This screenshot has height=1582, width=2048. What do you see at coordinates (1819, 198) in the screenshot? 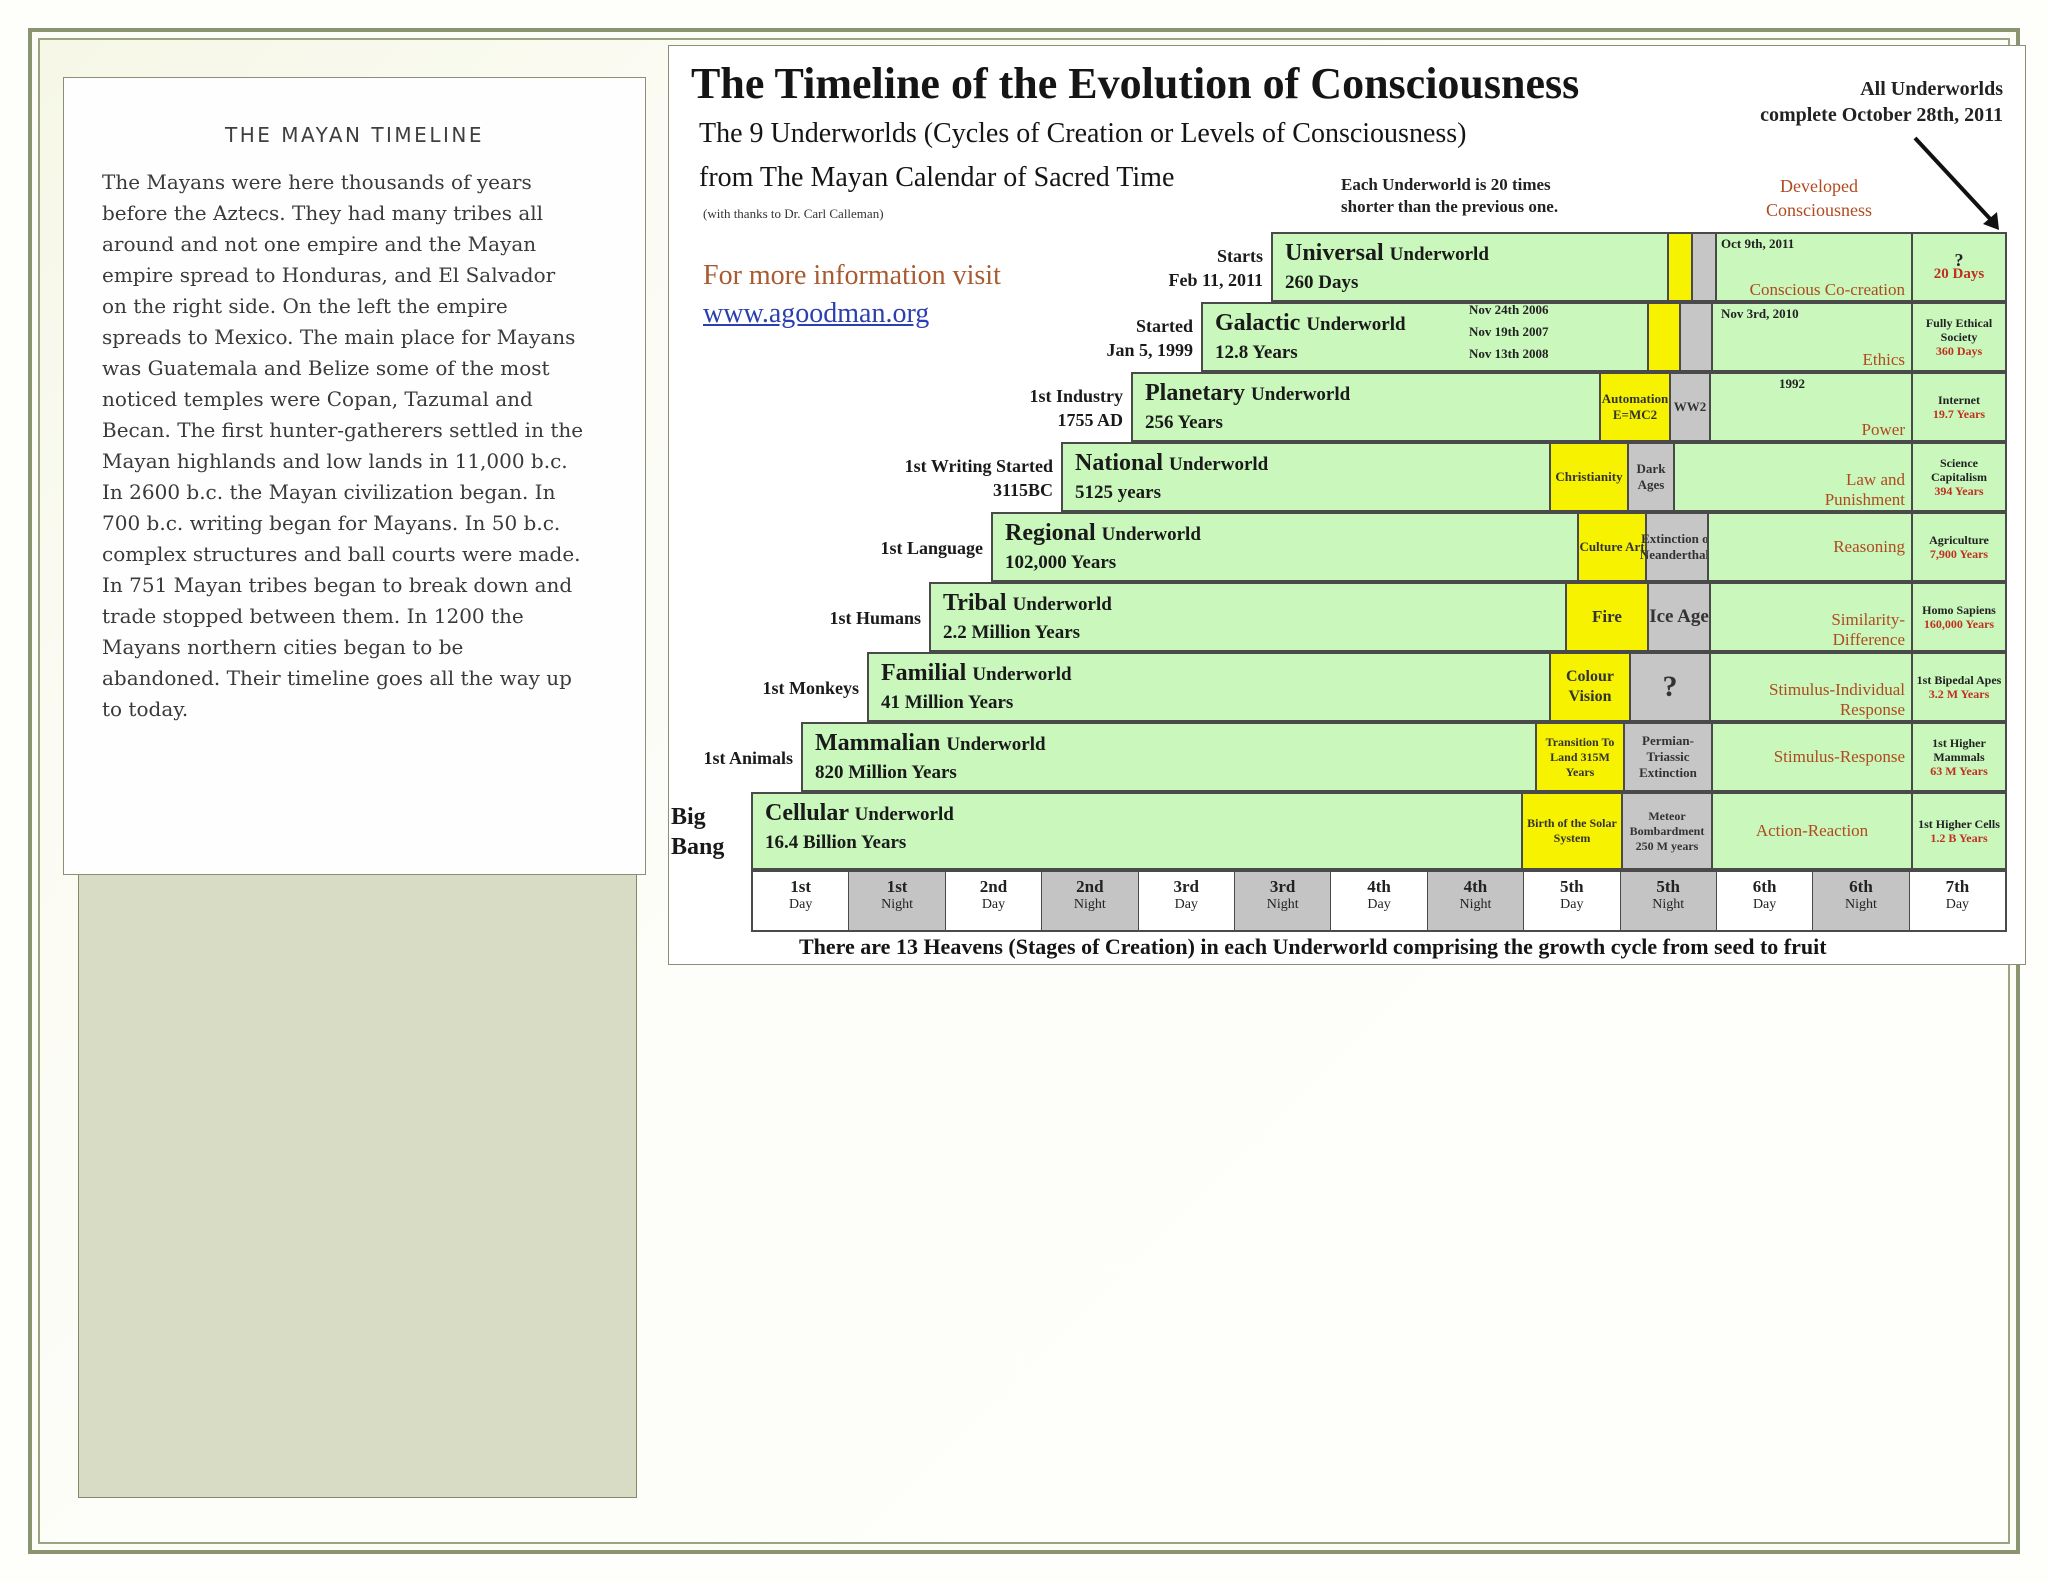
I see `developed-consciousness-heading: Developed Consciousness` at bounding box center [1819, 198].